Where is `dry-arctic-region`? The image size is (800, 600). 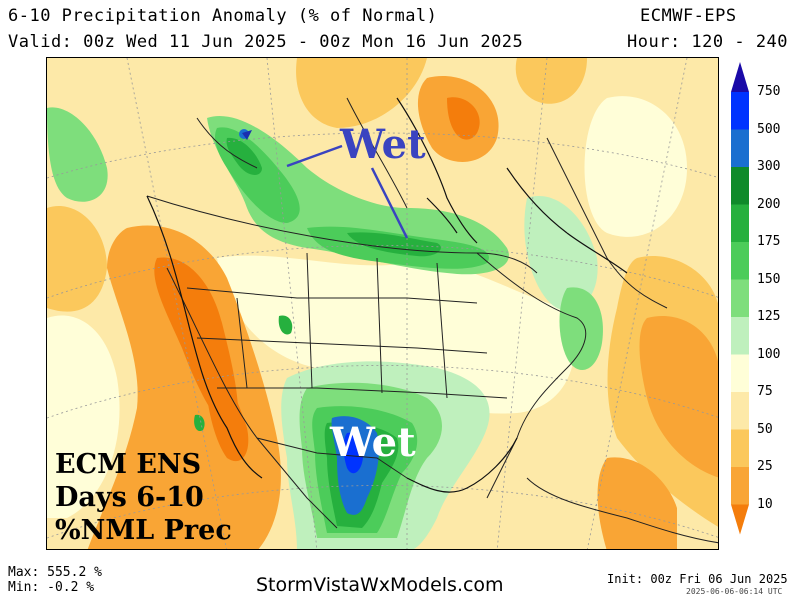 dry-arctic-region is located at coordinates (361, 93).